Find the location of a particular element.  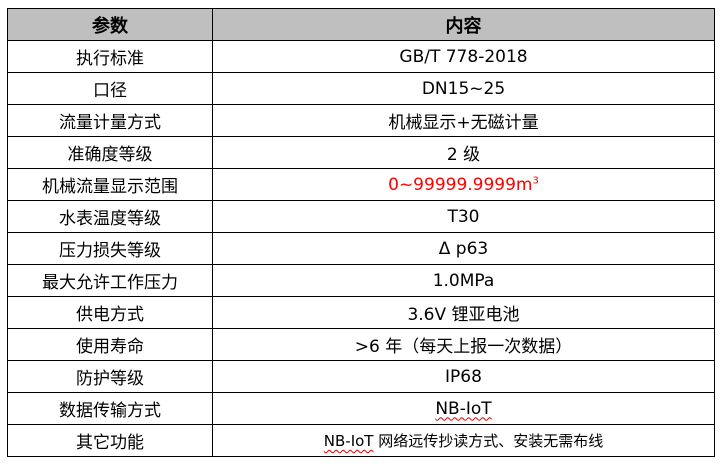

param-cell: 准确度等级 is located at coordinates (110, 152).